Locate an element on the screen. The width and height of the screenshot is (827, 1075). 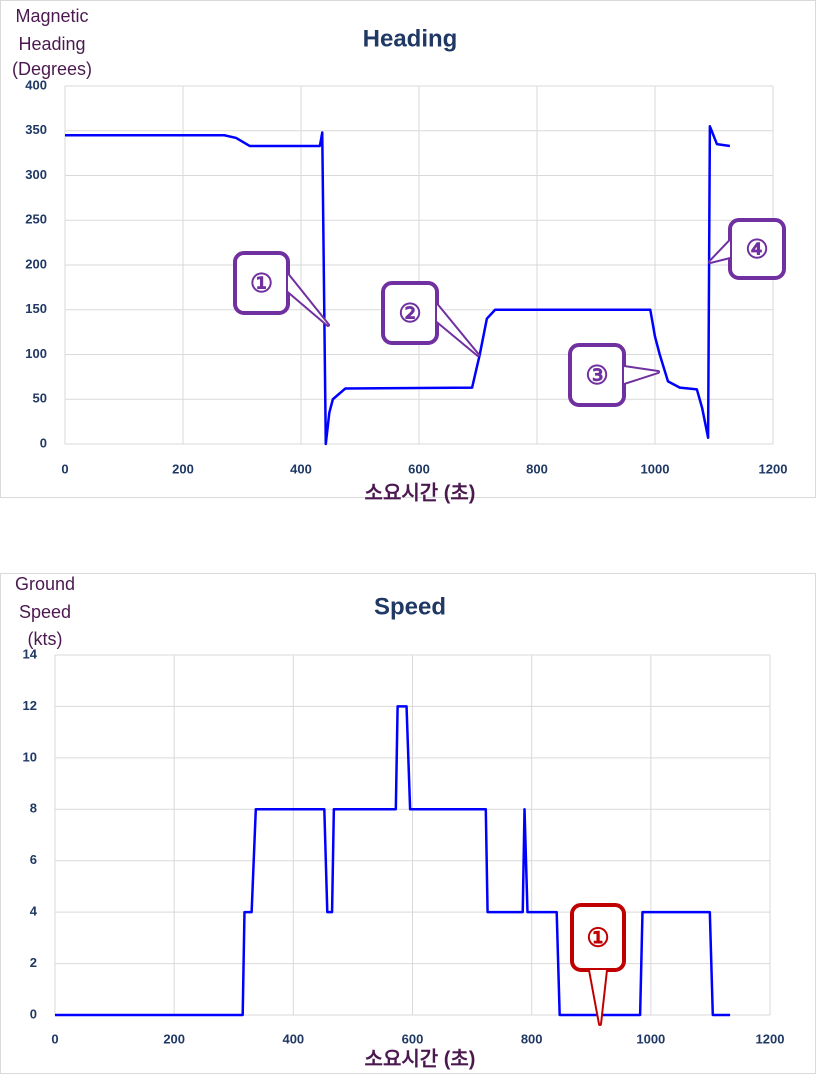
y-axis-label: (kts) is located at coordinates (45, 639).